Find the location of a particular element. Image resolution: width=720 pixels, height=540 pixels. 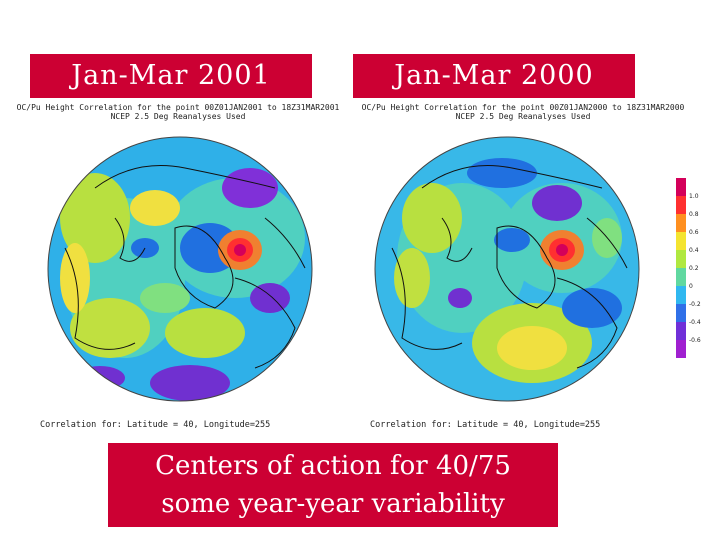

correlation-colorbar: 1.0 0.8 0.6 0.4 0.2 0 -0.2 -0.4 -0.6 is located at coordinates (688, 268).